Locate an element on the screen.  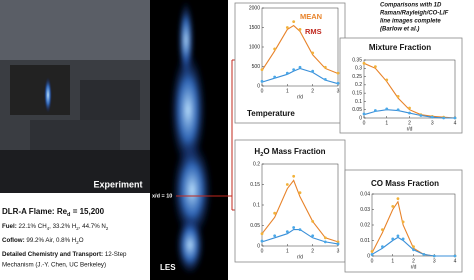
text-line: Coflow: 99.2% Air, 0.8% H2O is located at coordinates (43, 241).